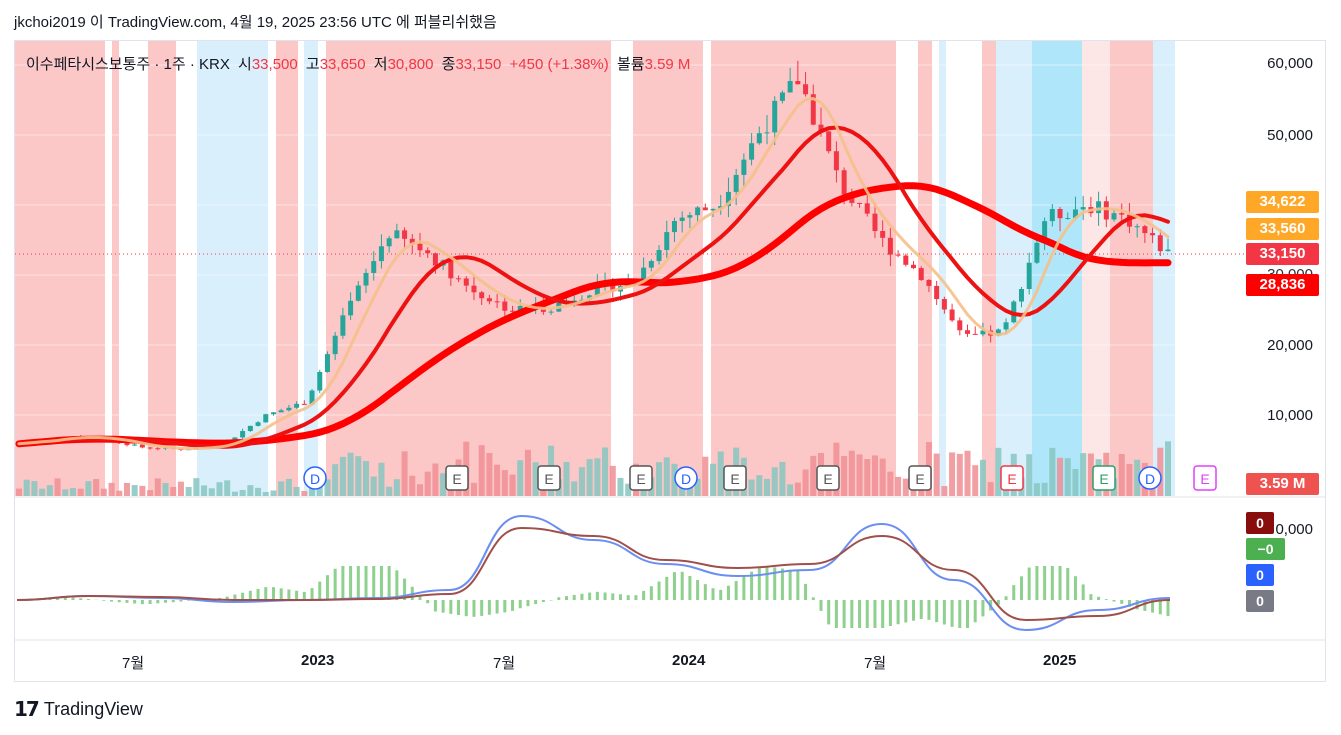 The width and height of the screenshot is (1341, 735). I want to click on dividend-badge, so click(686, 478).